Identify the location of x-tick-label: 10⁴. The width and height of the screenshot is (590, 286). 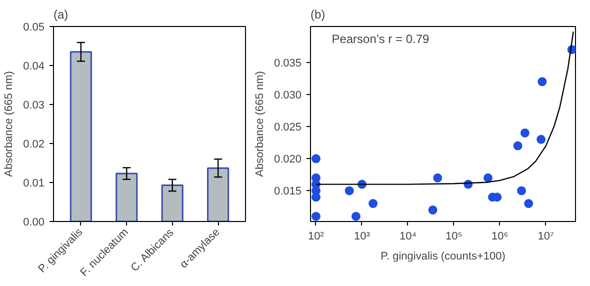
(408, 236).